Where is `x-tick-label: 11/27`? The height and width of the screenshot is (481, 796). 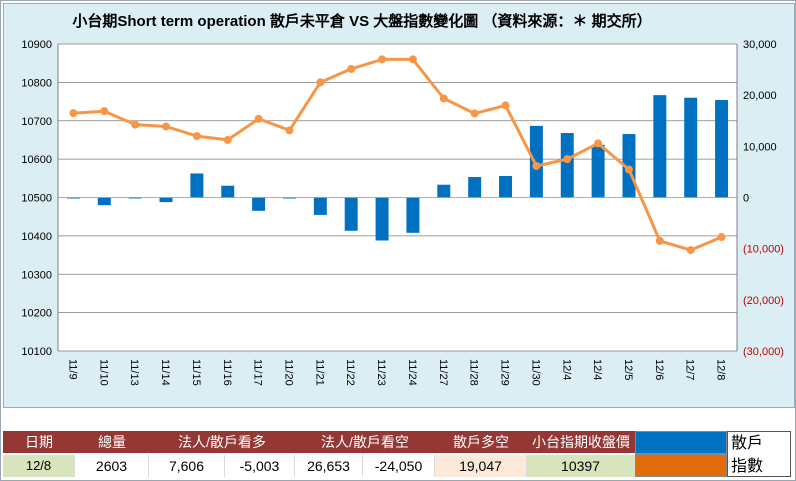
x-tick-label: 11/27 is located at coordinates (443, 372).